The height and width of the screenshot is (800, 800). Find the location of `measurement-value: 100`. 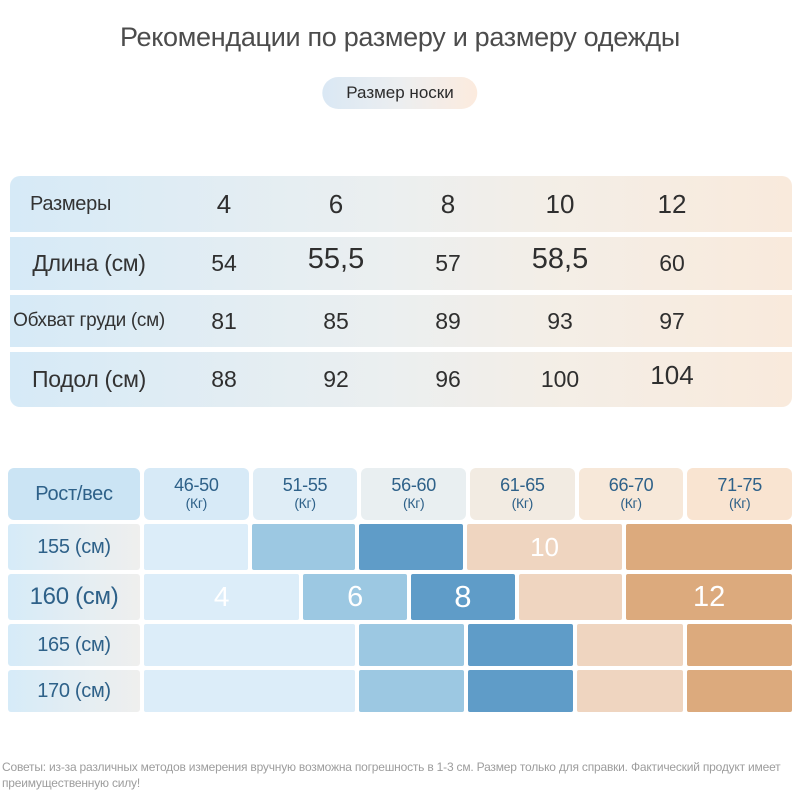

measurement-value: 100 is located at coordinates (560, 379).